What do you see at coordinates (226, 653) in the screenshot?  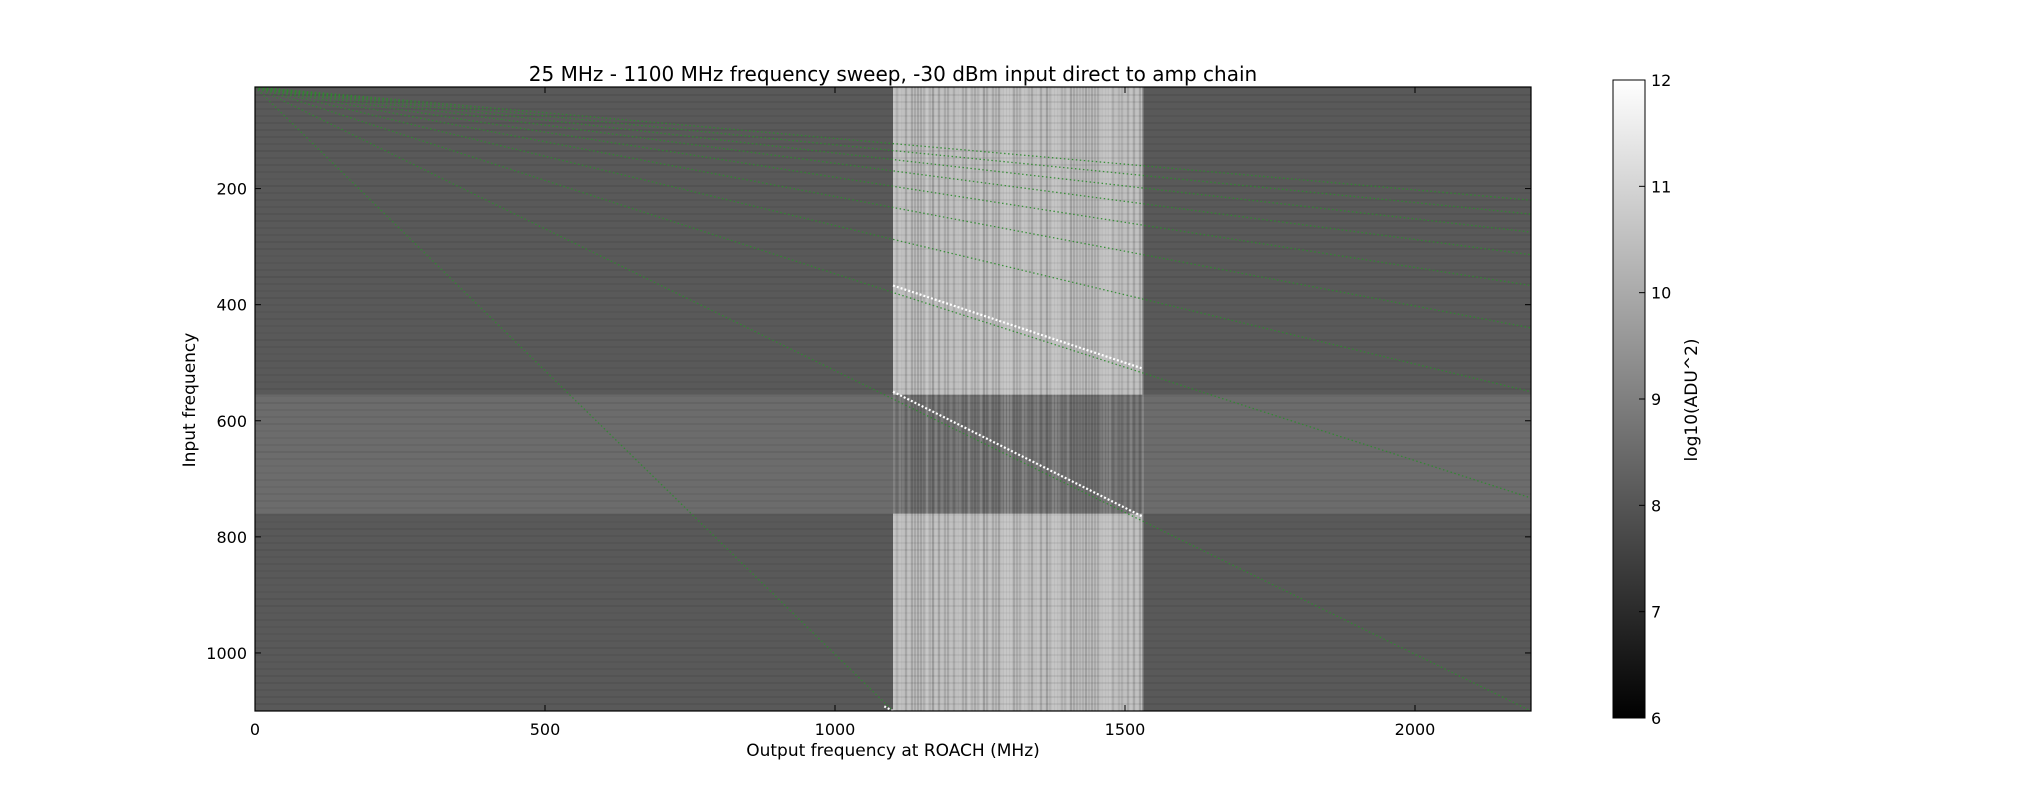 I see `y-tick-label: 1000` at bounding box center [226, 653].